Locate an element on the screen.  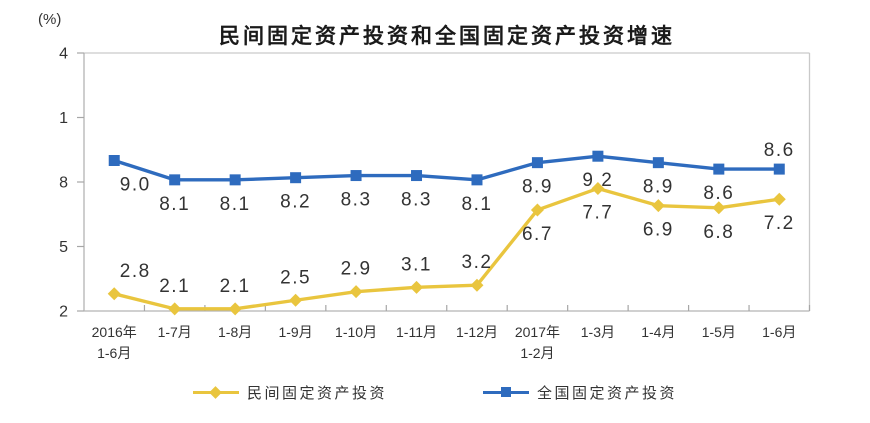
y-axis-tick-label: 4 is located at coordinates (63, 54).